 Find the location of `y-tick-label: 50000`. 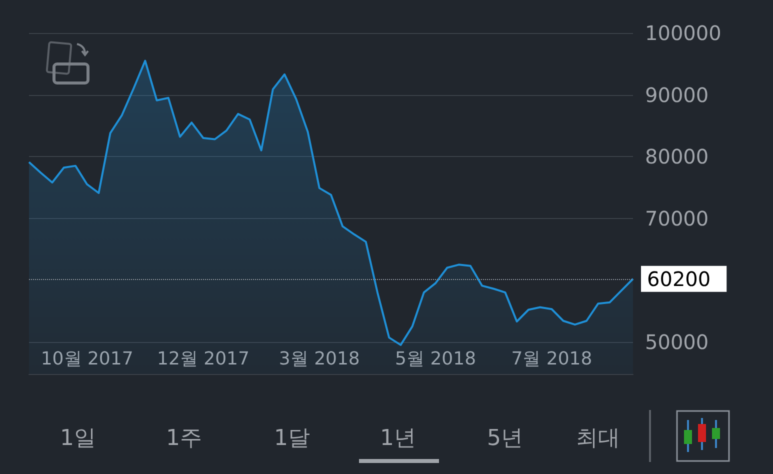

y-tick-label: 50000 is located at coordinates (677, 342).